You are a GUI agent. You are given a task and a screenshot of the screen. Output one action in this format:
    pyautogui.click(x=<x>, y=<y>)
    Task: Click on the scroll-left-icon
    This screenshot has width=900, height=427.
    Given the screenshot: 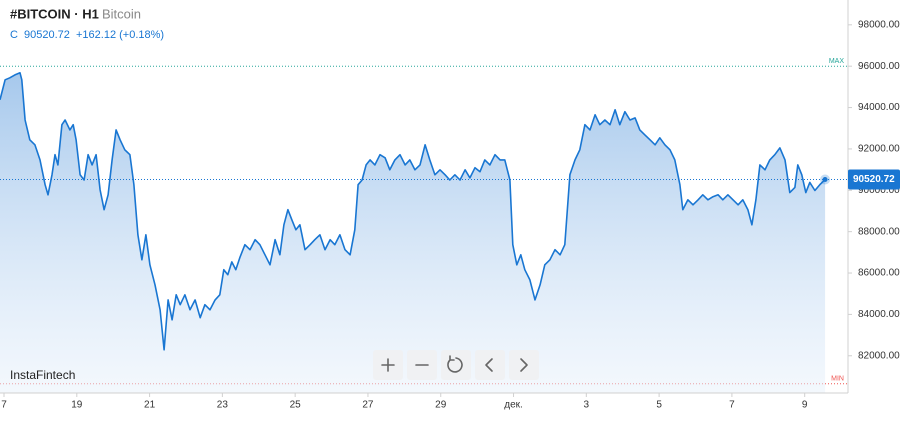 What is the action you would take?
    pyautogui.click(x=489, y=365)
    